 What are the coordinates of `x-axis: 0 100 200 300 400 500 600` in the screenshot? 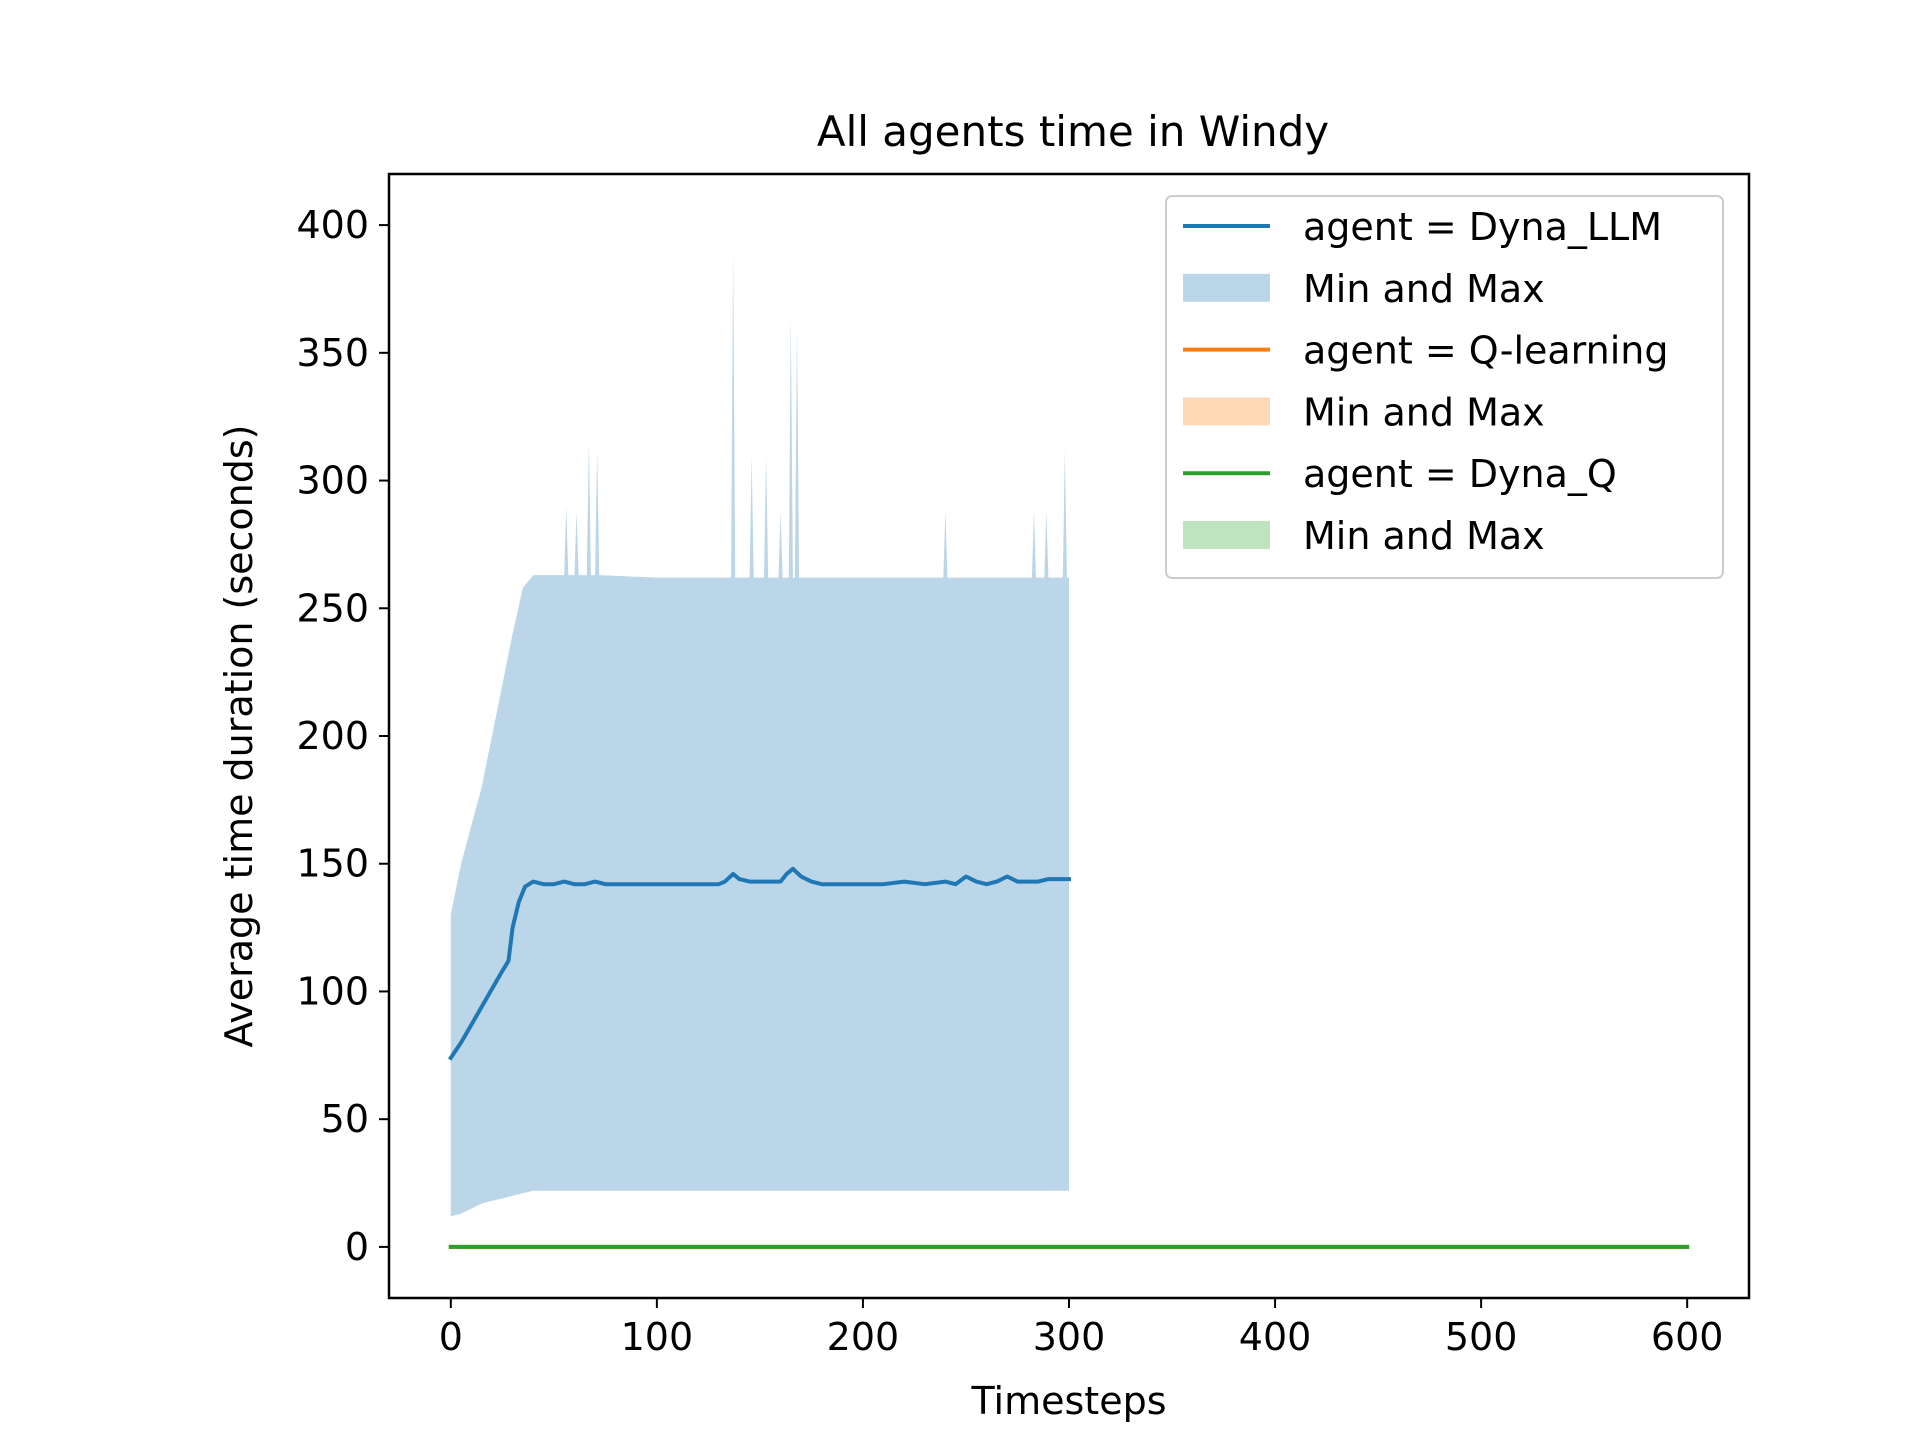 It's located at (1081, 1328).